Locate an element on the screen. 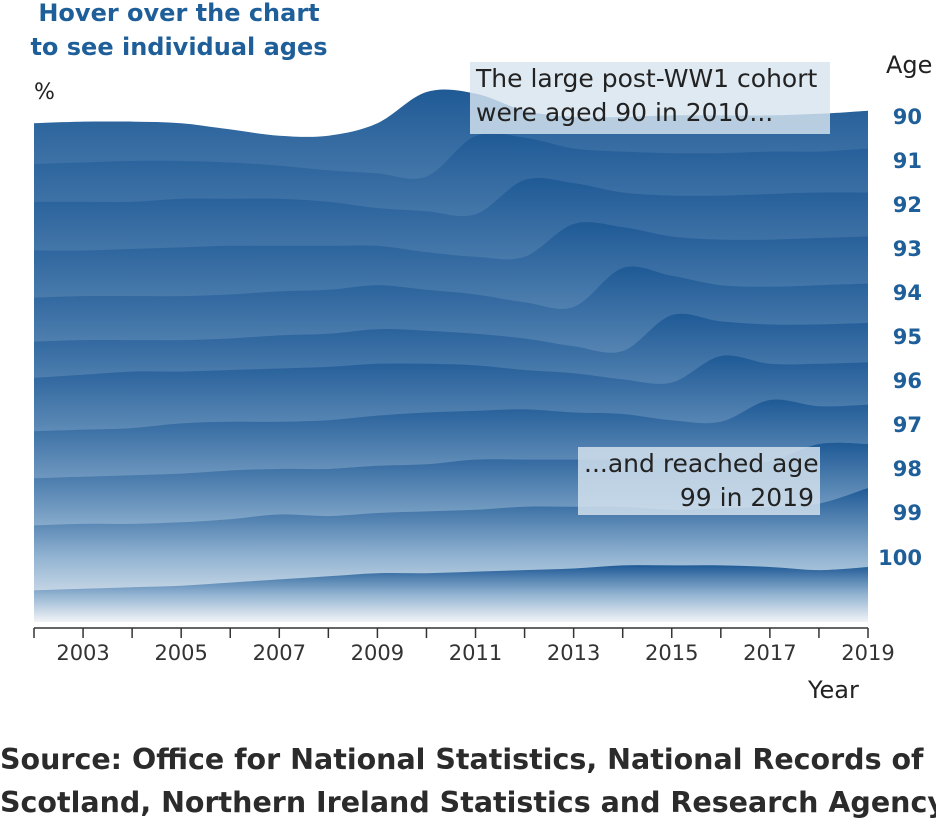 The image size is (936, 824). annotation-2-line1: ...and reached age is located at coordinates (701, 463).